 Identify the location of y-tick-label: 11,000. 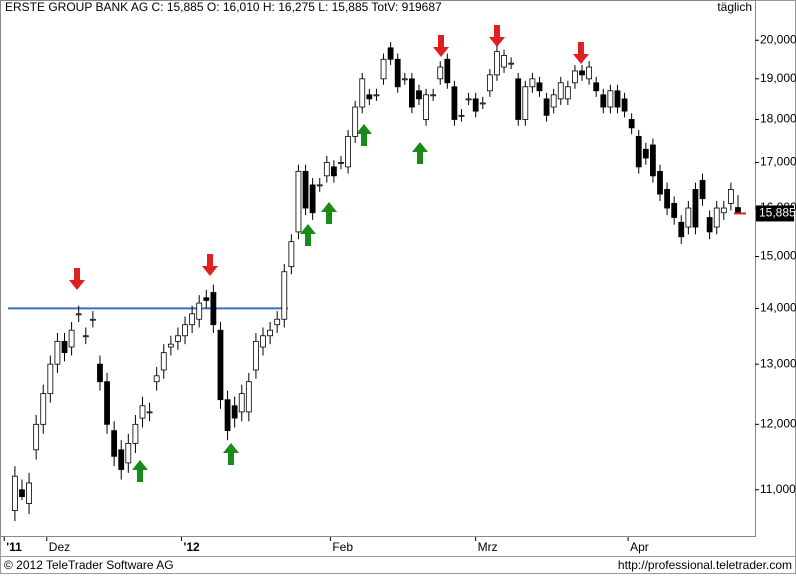
(778, 489).